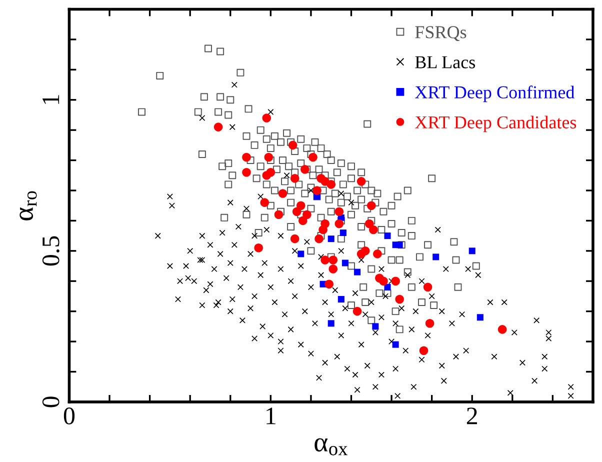 The width and height of the screenshot is (602, 462). I want to click on legend-label: FSRQs, so click(440, 34).